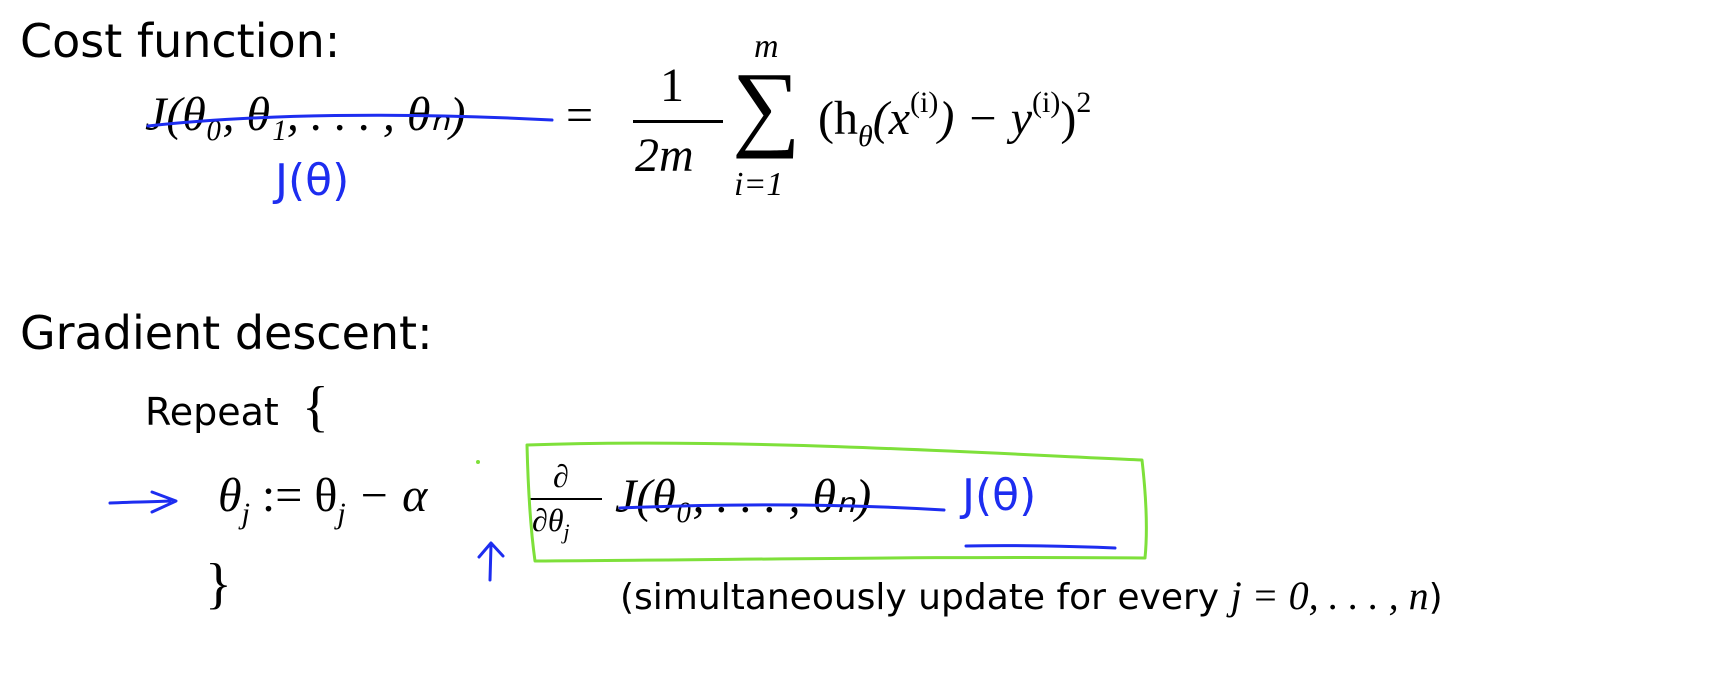  What do you see at coordinates (1435, 597) in the screenshot?
I see `note-close: )` at bounding box center [1435, 597].